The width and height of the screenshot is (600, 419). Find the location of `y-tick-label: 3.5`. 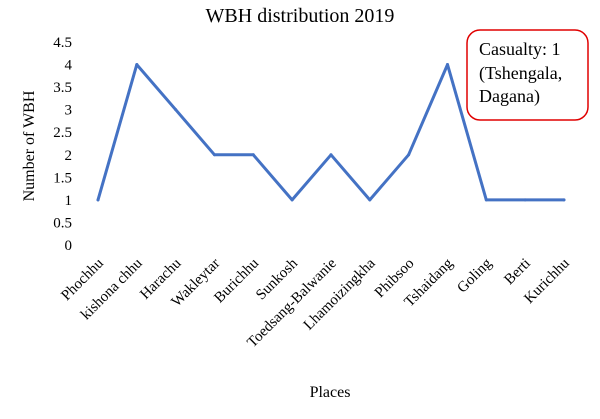

y-tick-label: 3.5 is located at coordinates (62, 88).